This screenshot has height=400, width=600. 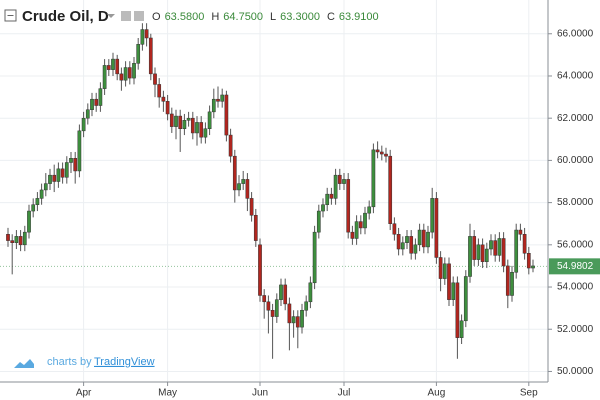 What do you see at coordinates (575, 329) in the screenshot?
I see `y-tick-label: 52.0000` at bounding box center [575, 329].